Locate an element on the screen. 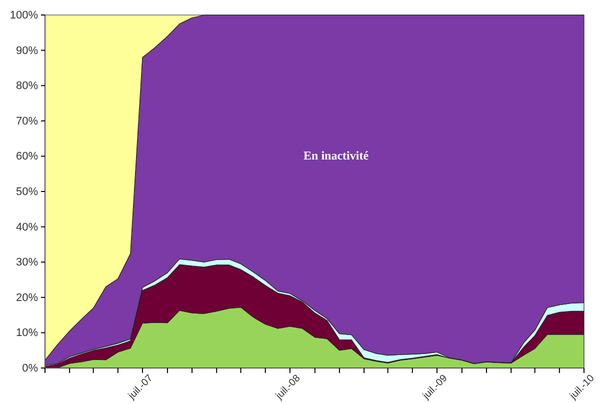 The height and width of the screenshot is (403, 608). y-tick-label: 60% is located at coordinates (27, 156).